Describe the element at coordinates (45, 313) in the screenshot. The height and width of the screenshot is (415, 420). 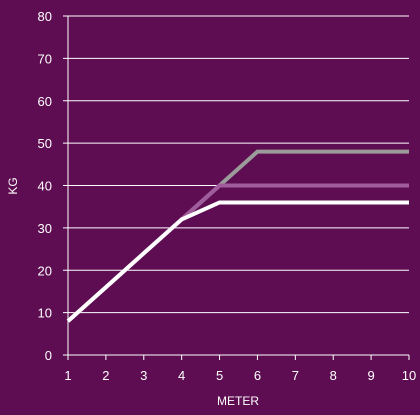
I see `y-tick-label: 10` at that location.